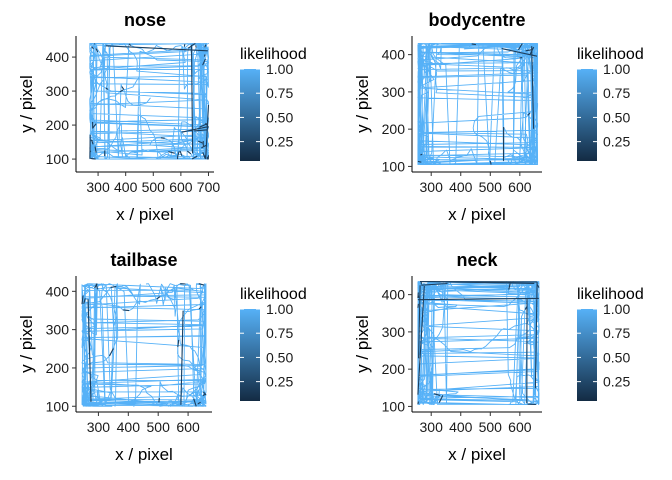 The width and height of the screenshot is (672, 480). I want to click on panel-title: neck, so click(477, 260).